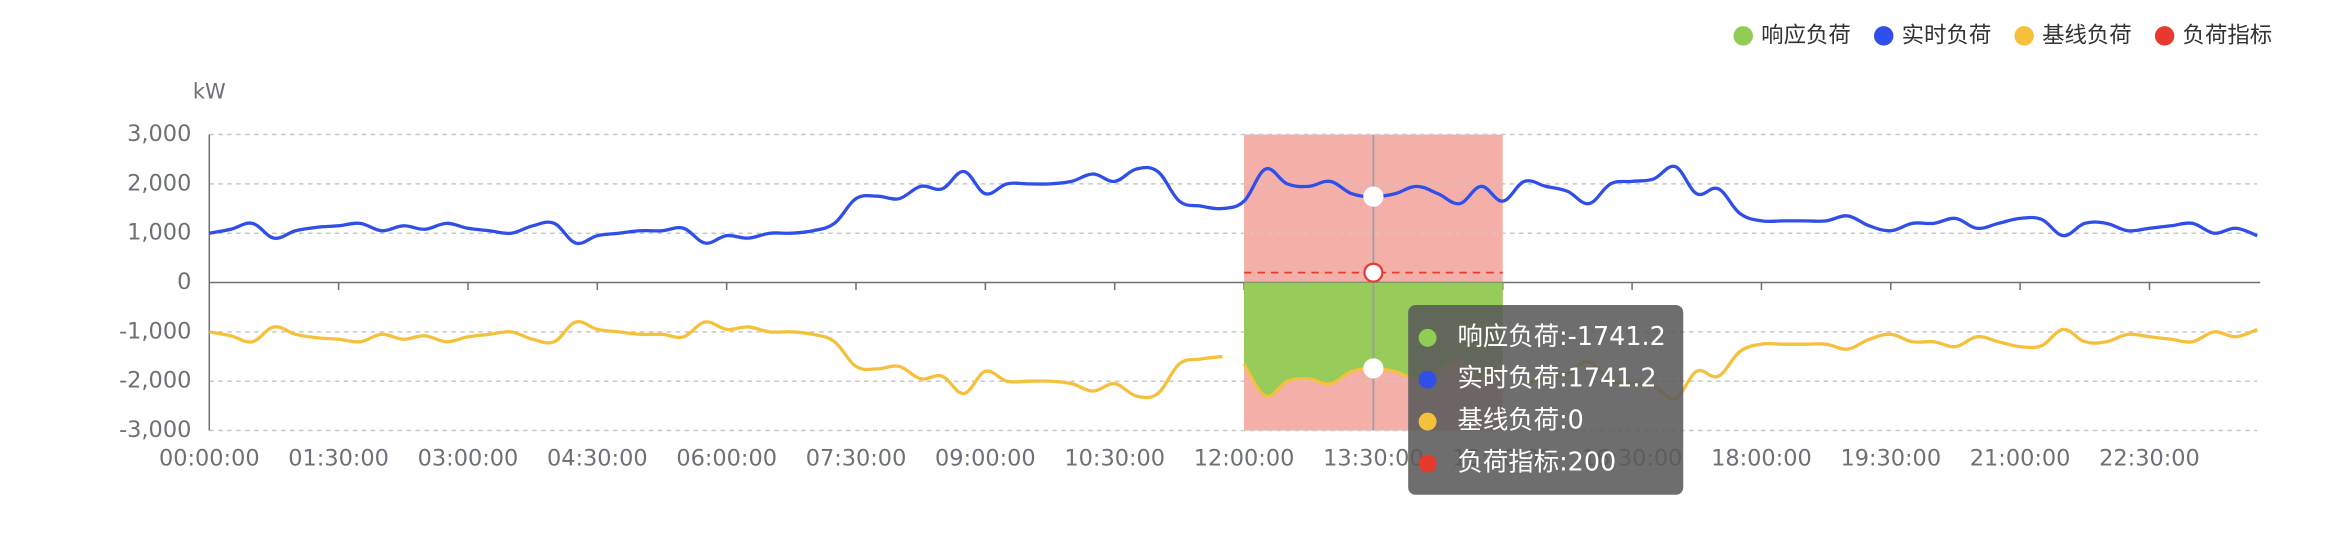 This screenshot has height=536, width=2332. What do you see at coordinates (159, 134) in the screenshot?
I see `y-tick-label: 3,000` at bounding box center [159, 134].